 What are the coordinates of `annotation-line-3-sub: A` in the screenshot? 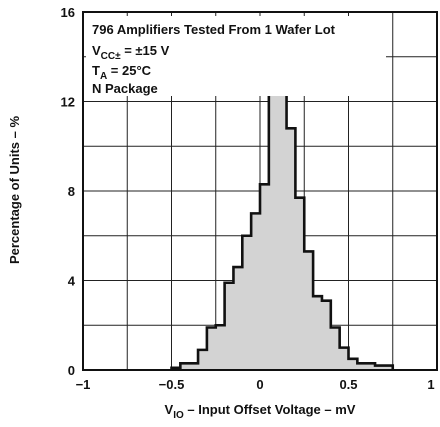 It's located at (103, 76).